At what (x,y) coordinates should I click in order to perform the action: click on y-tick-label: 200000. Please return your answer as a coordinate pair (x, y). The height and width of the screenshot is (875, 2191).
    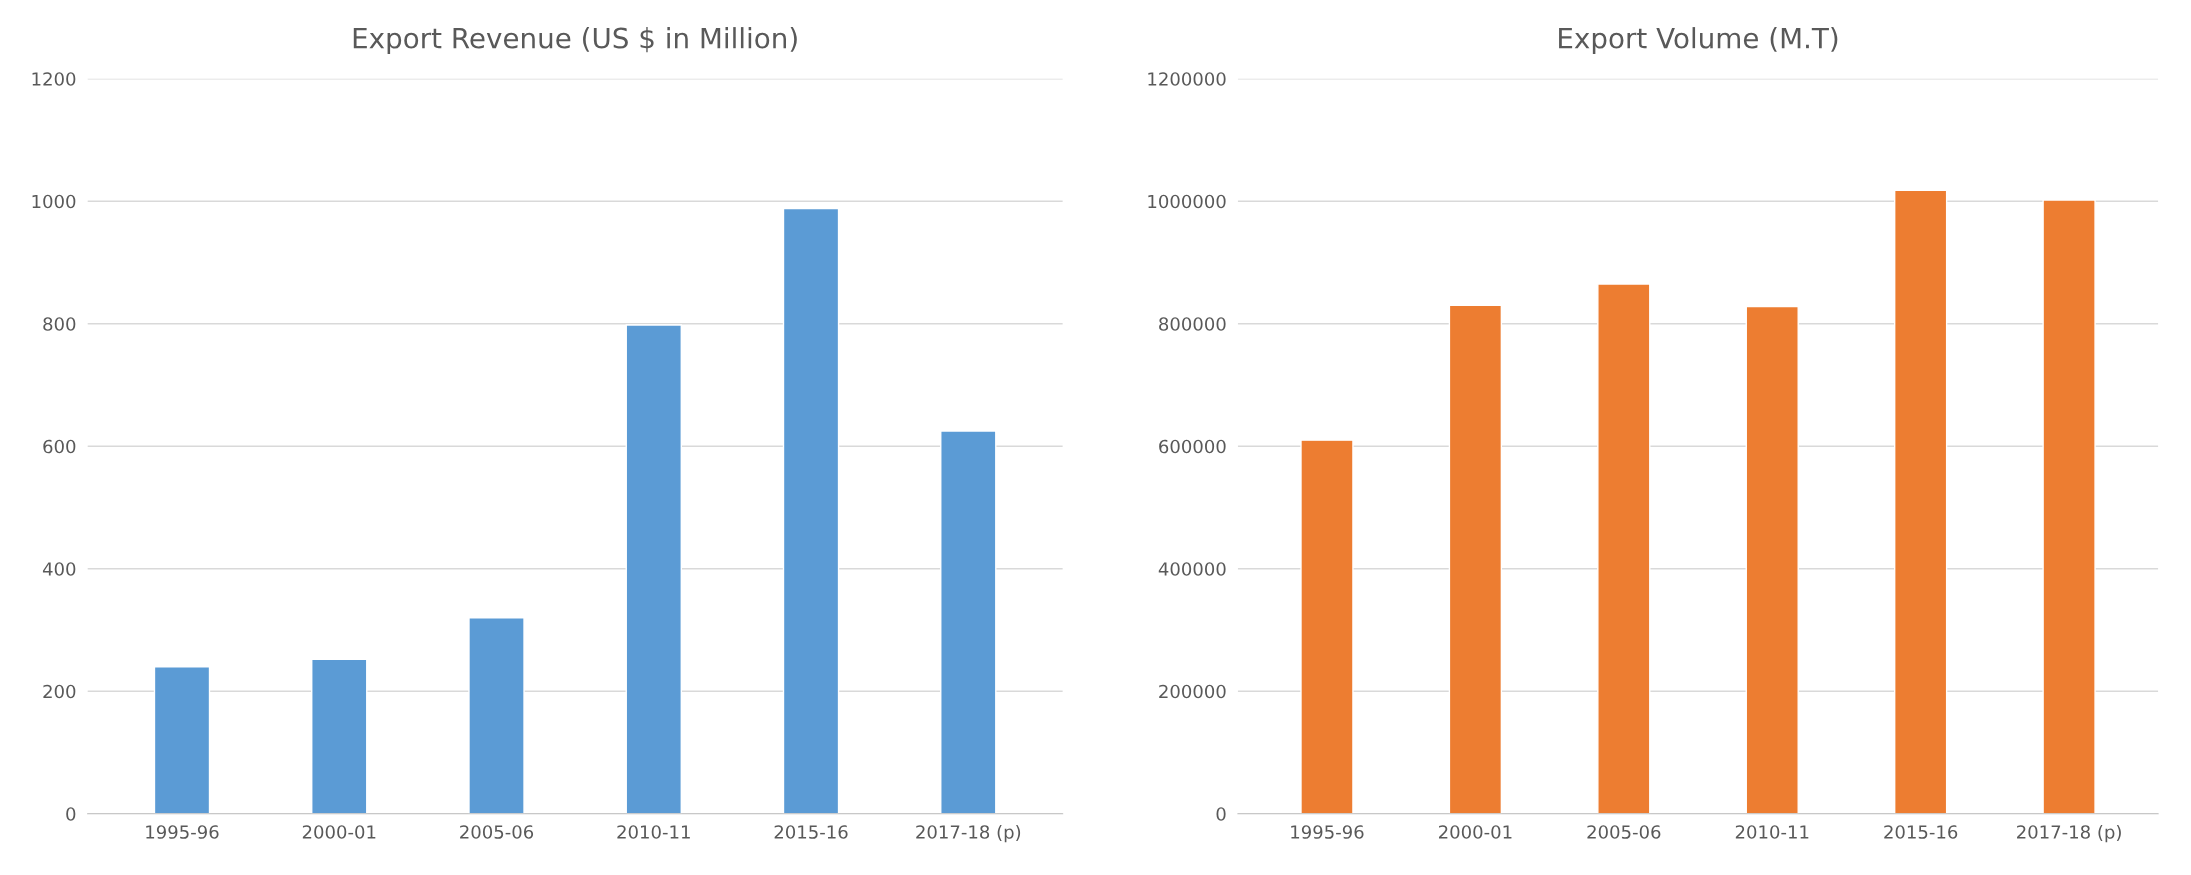
    Looking at the image, I should click on (1192, 691).